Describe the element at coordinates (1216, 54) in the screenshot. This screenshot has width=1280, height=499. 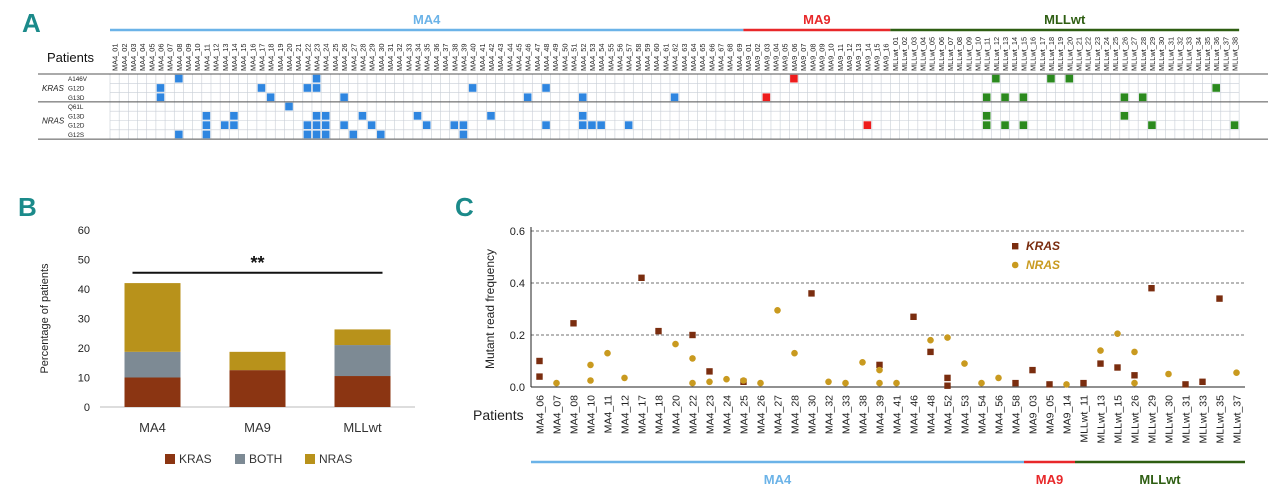
I see `patient-label: MLLwt_36` at that location.